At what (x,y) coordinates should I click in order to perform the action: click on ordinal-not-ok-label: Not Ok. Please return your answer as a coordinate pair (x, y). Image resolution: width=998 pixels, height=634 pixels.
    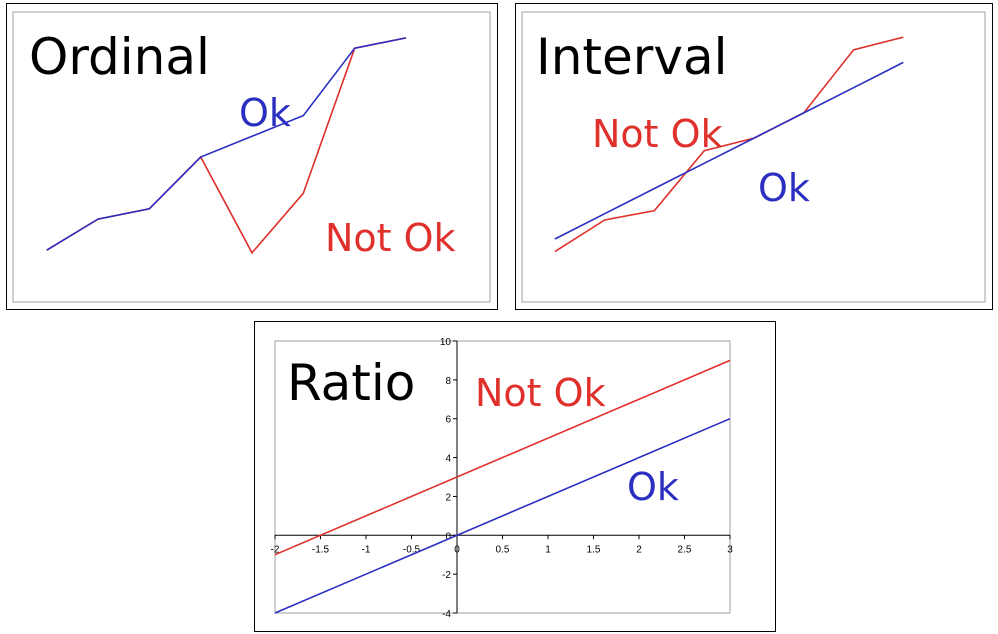
    Looking at the image, I should click on (390, 238).